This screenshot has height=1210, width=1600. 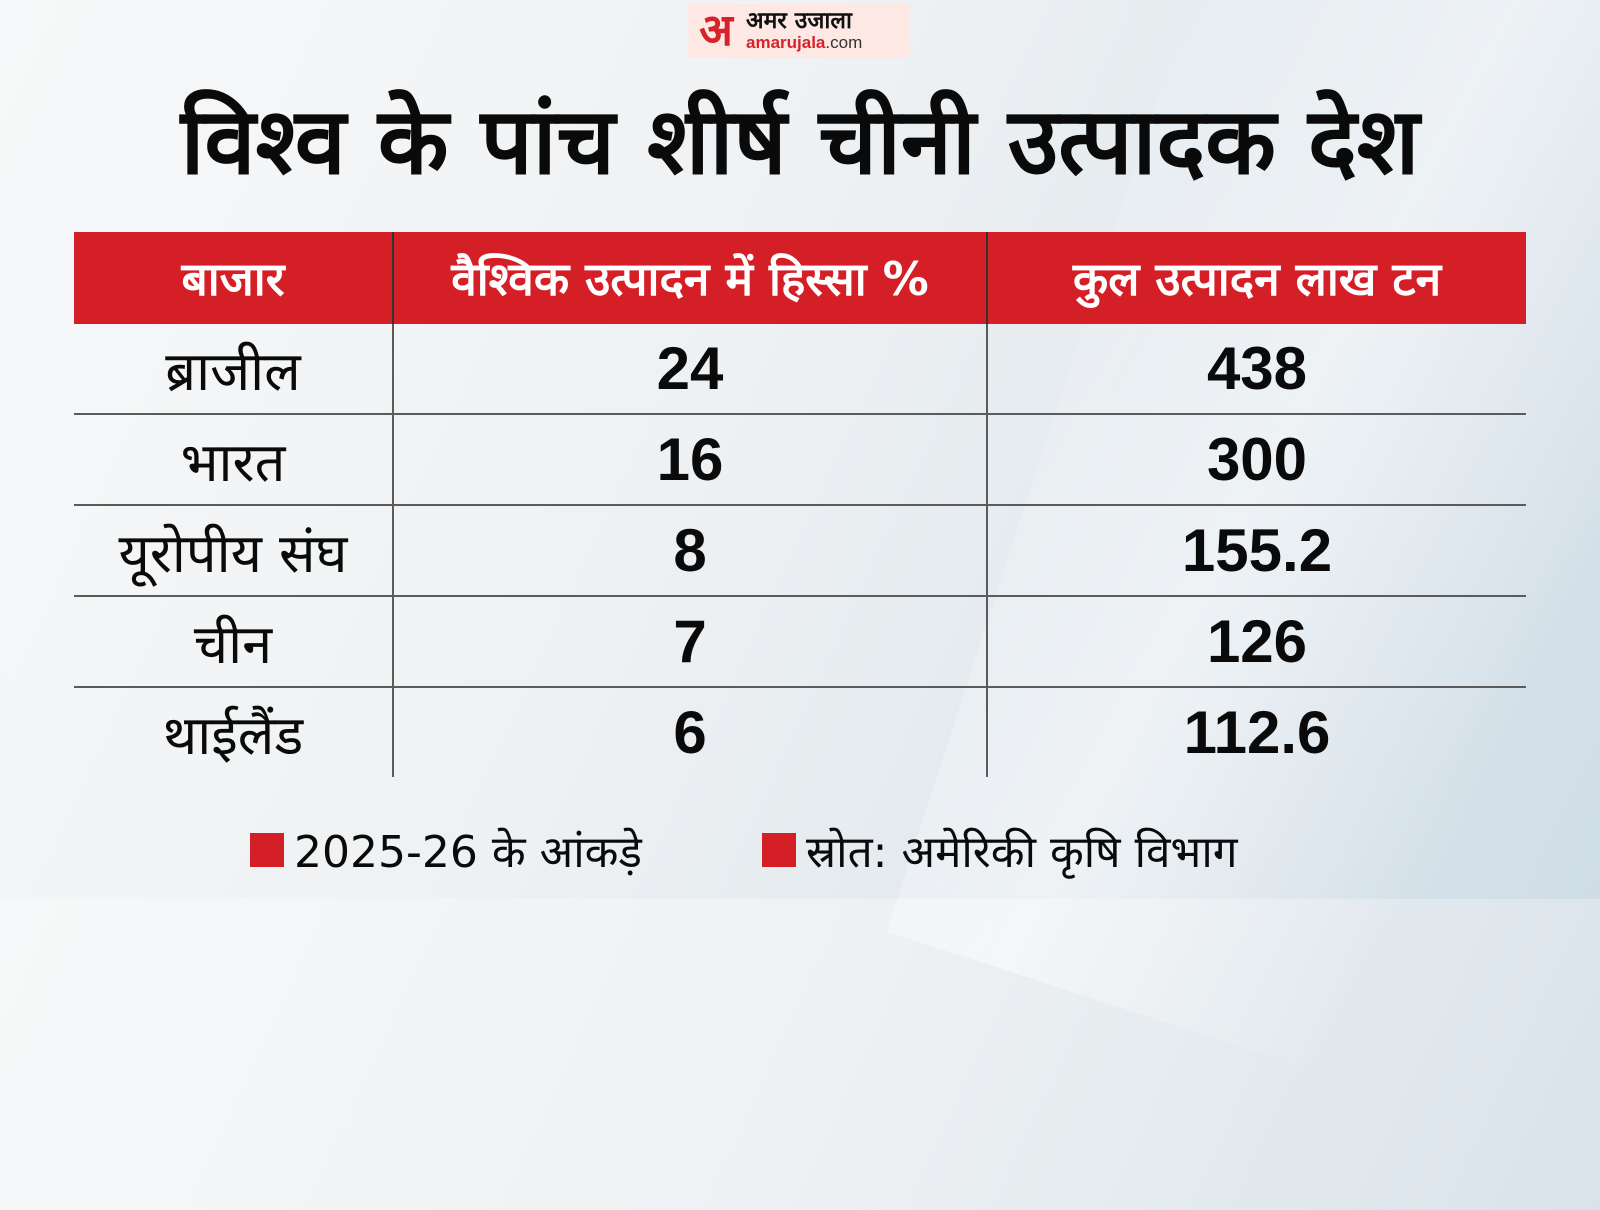 I want to click on cell-production: 126, so click(x=1256, y=641).